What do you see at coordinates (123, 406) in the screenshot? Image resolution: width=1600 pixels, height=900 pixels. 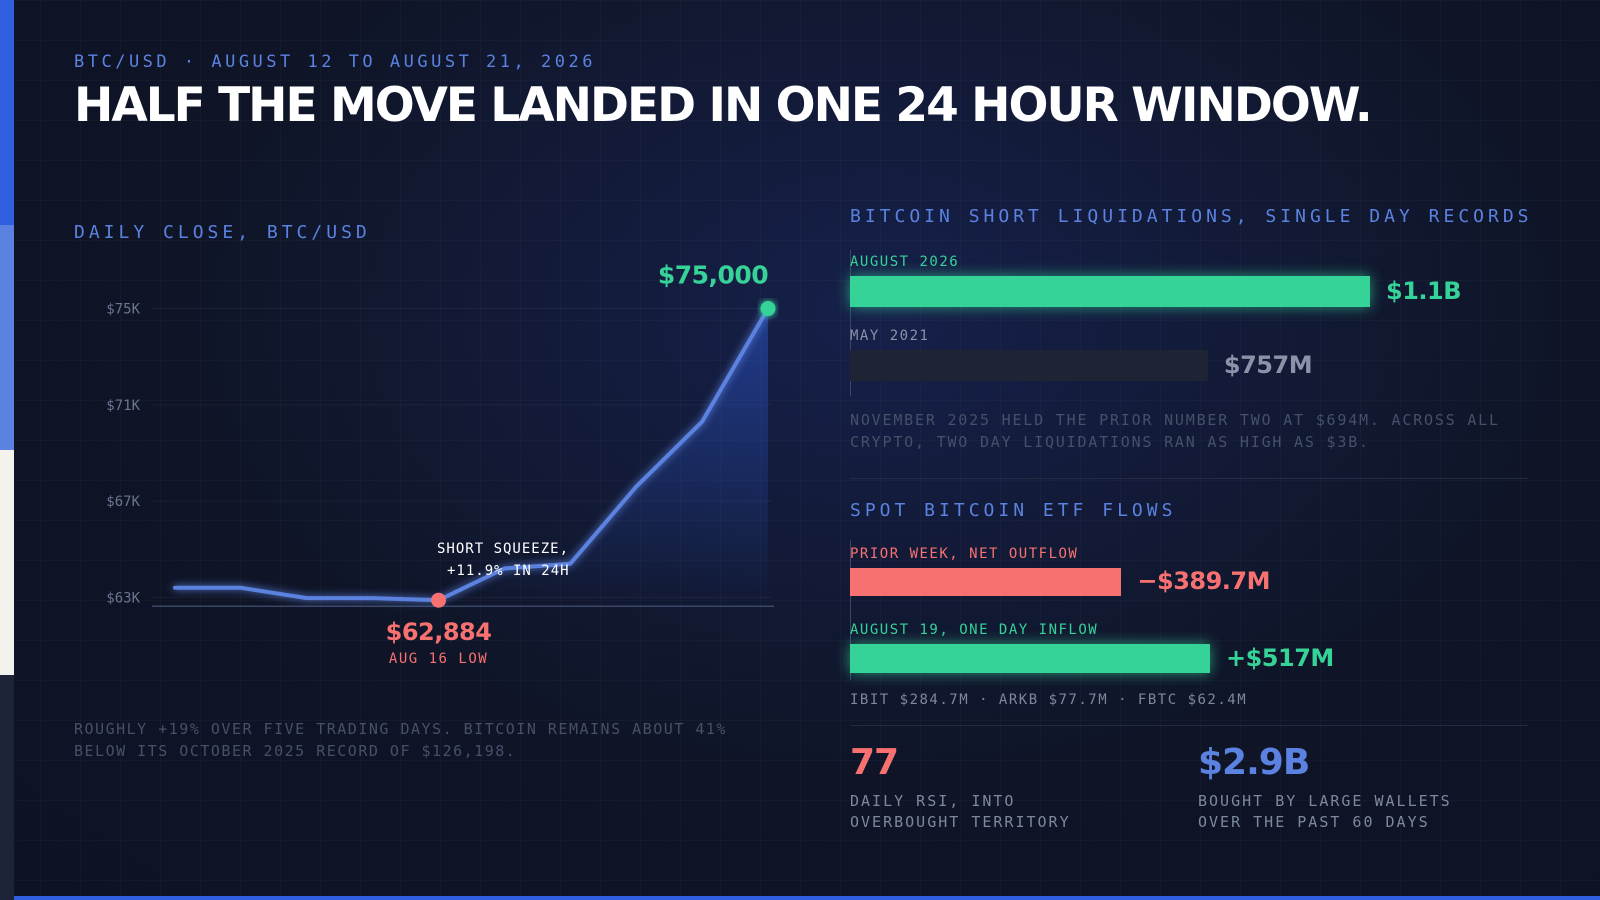 I see `y-tick-label: $71K` at bounding box center [123, 406].